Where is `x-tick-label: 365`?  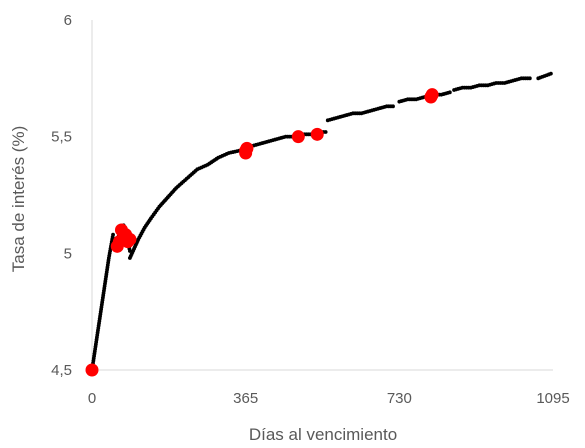
x-tick-label: 365 is located at coordinates (245, 398).